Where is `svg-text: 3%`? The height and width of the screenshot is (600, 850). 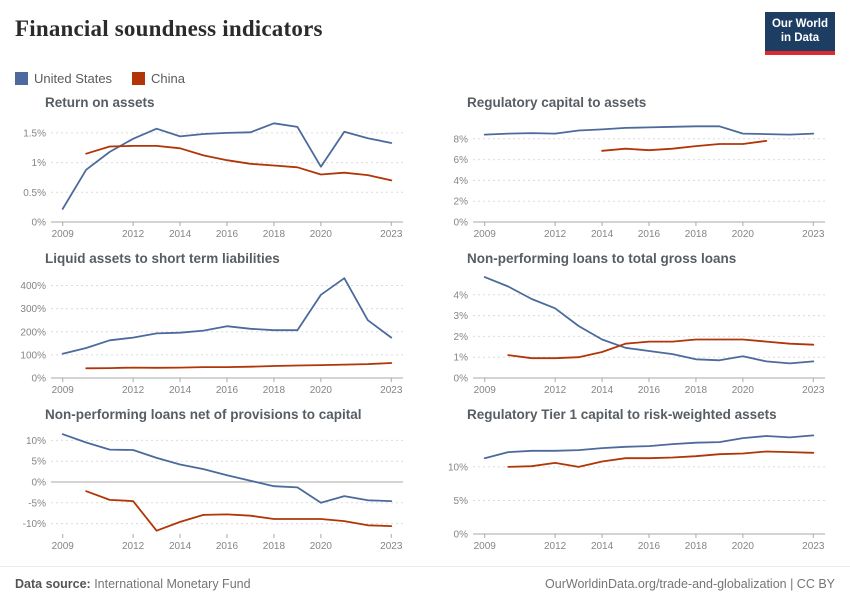 svg-text: 3% is located at coordinates (461, 316).